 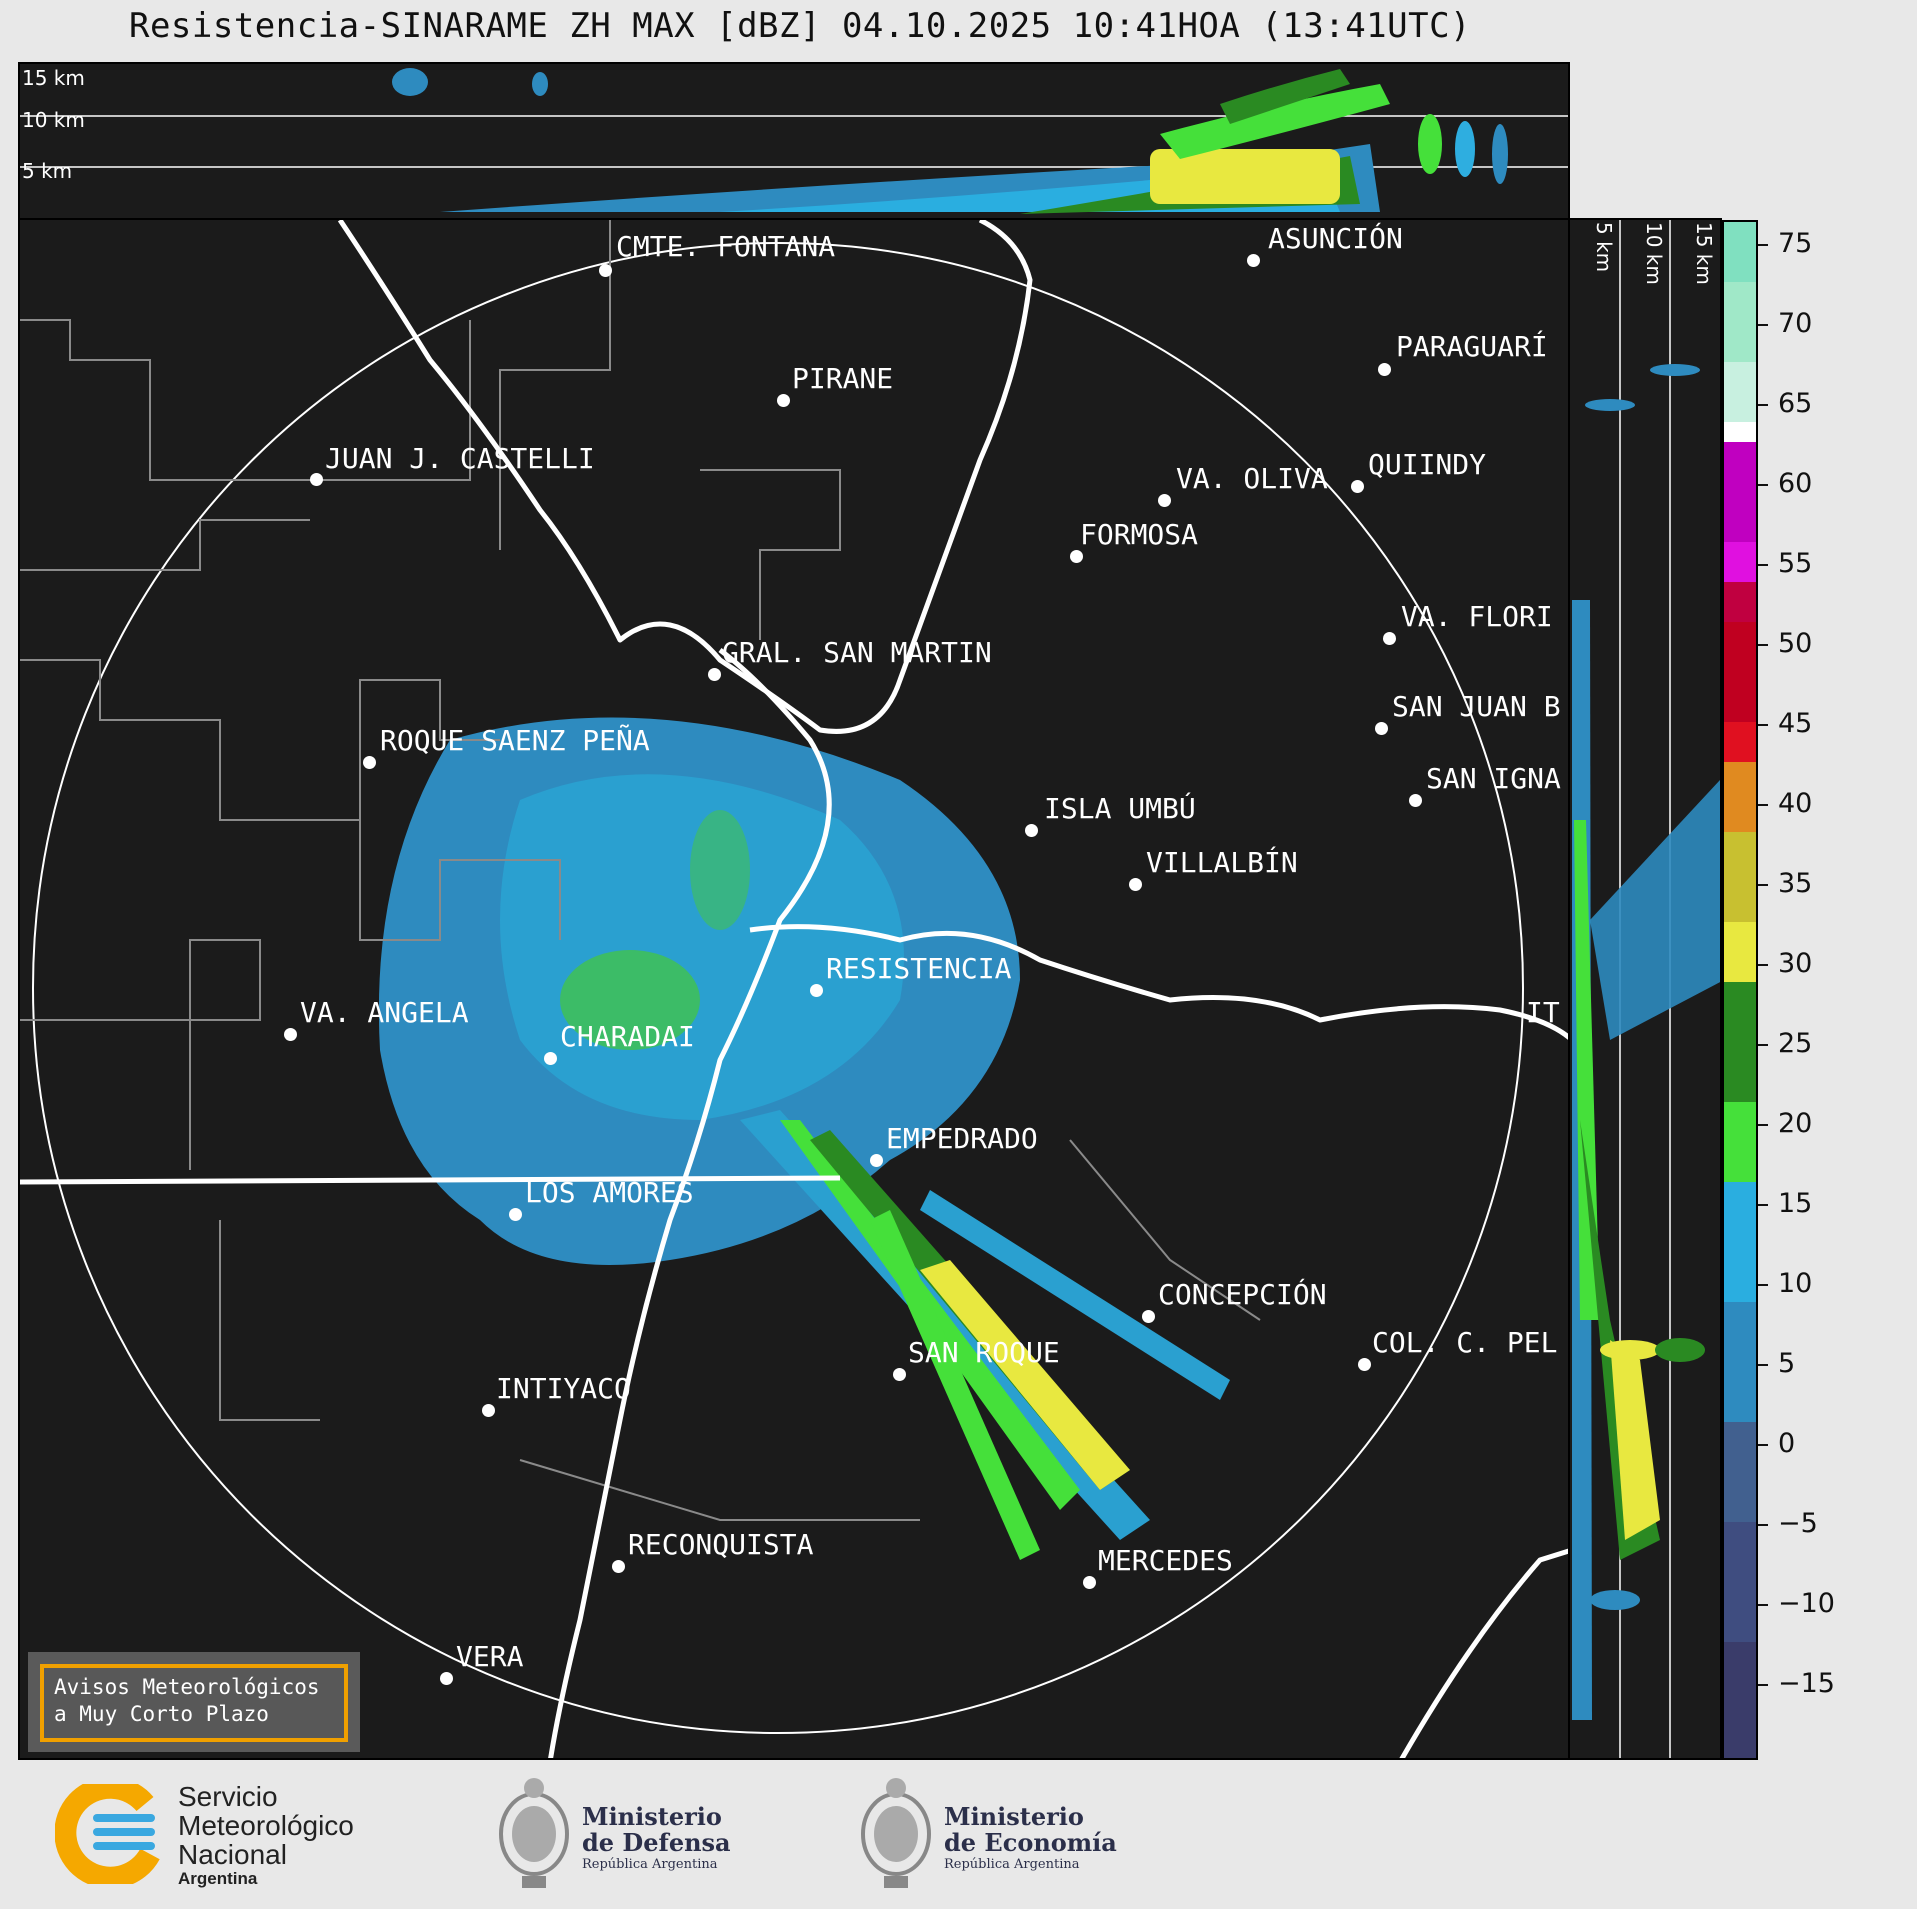 What do you see at coordinates (1654, 253) in the screenshot?
I see `side-alt-label-10km: 10 km` at bounding box center [1654, 253].